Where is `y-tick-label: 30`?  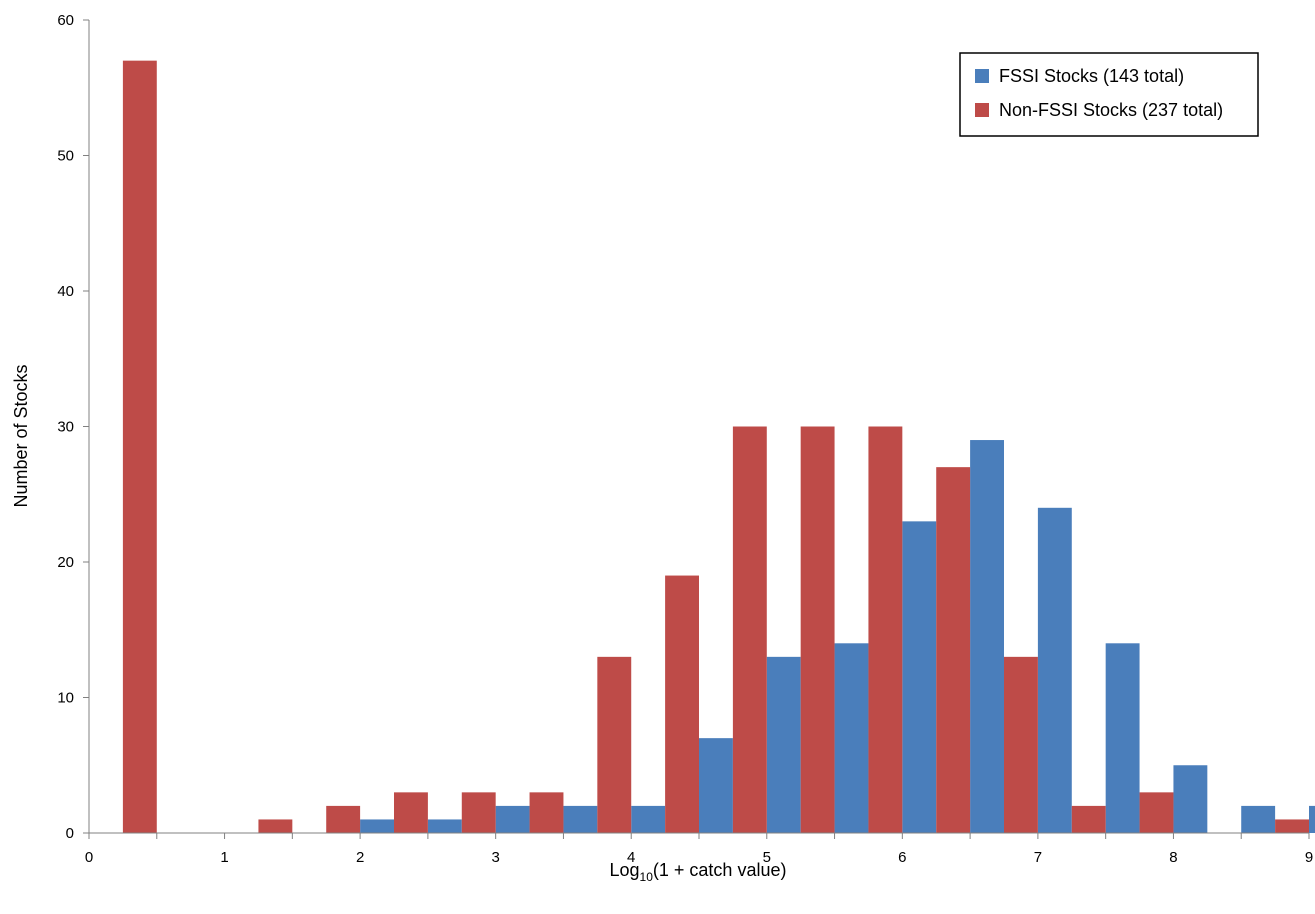
y-tick-label: 30 is located at coordinates (65, 427).